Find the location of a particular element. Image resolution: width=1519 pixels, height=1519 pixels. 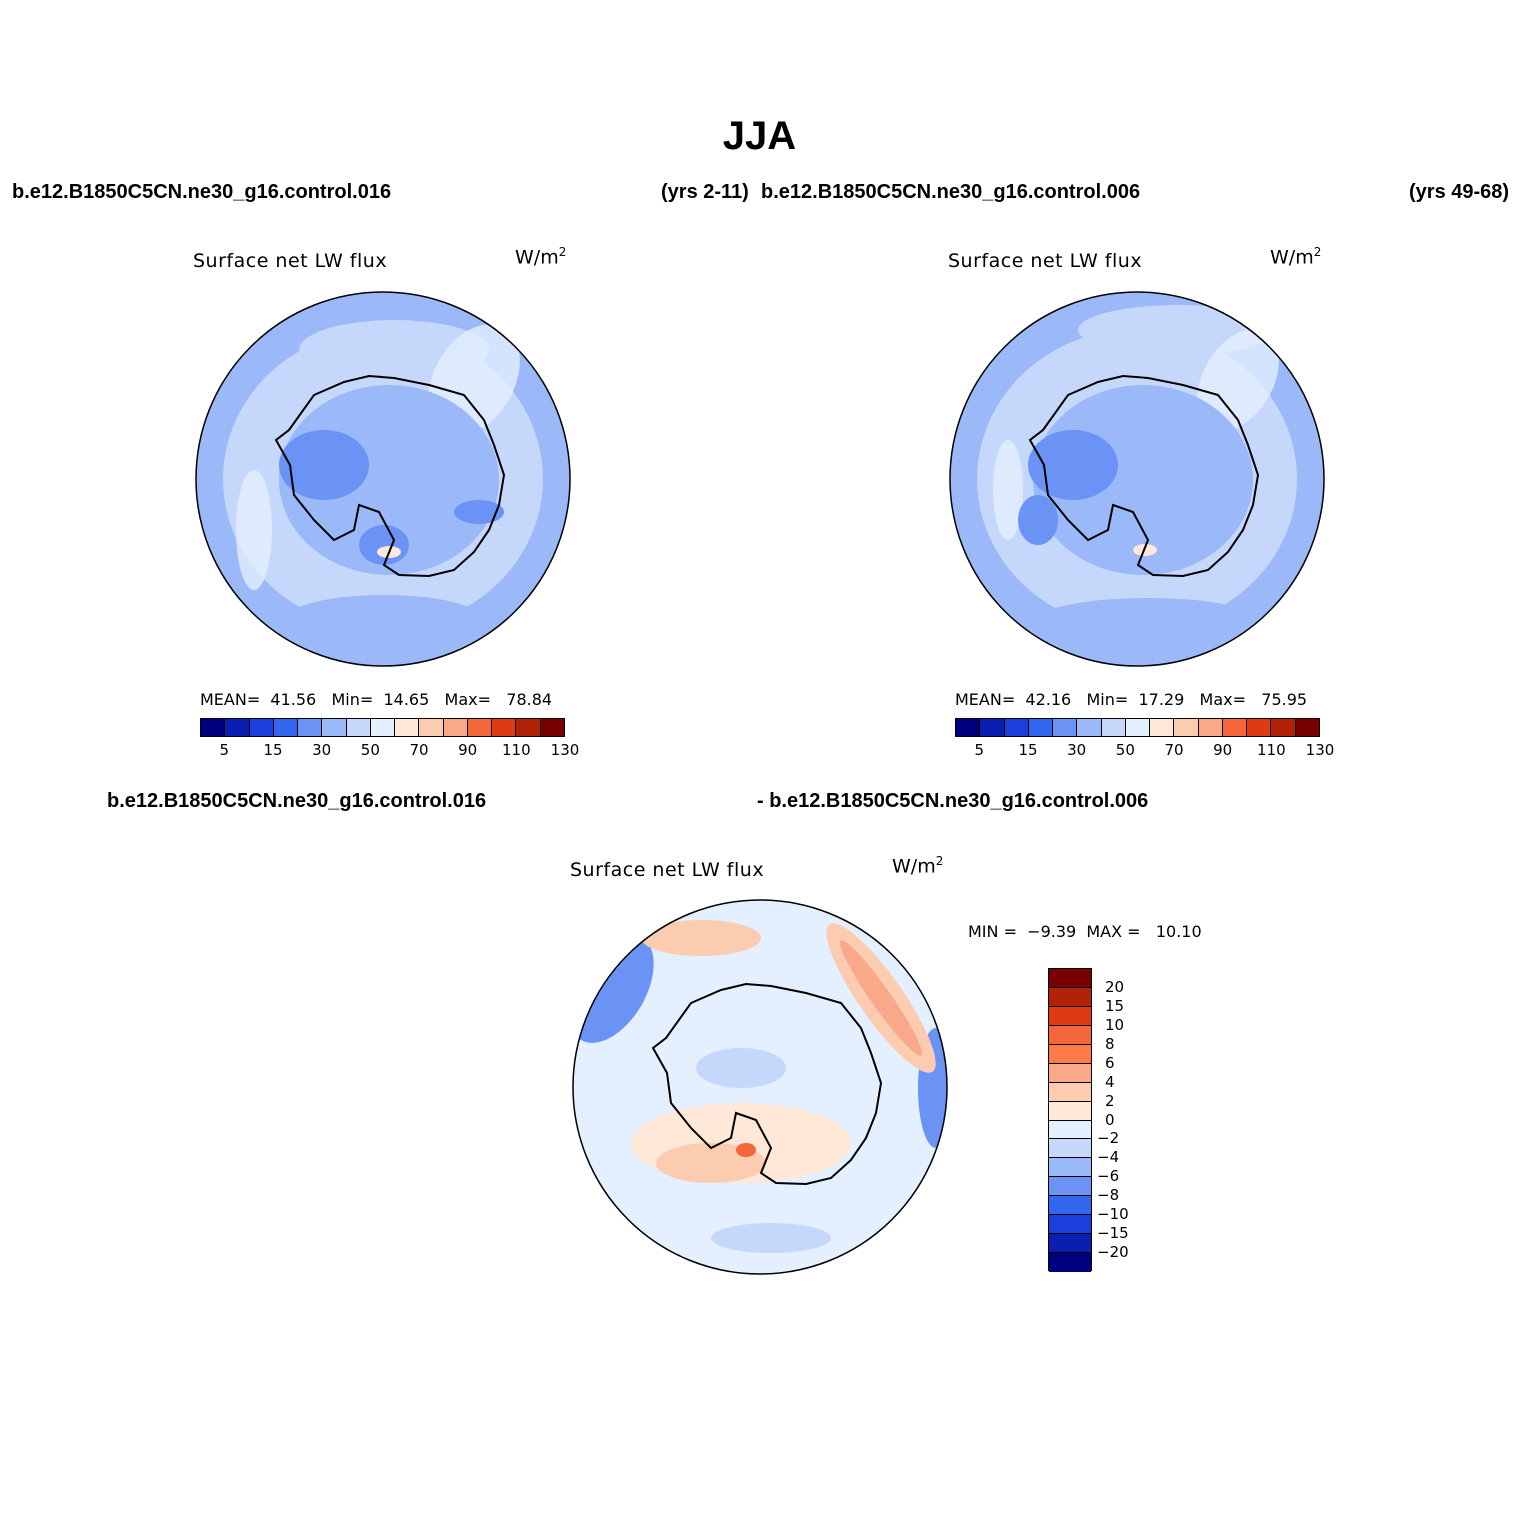

colorbar-tick-label: −8 is located at coordinates (1108, 1195).